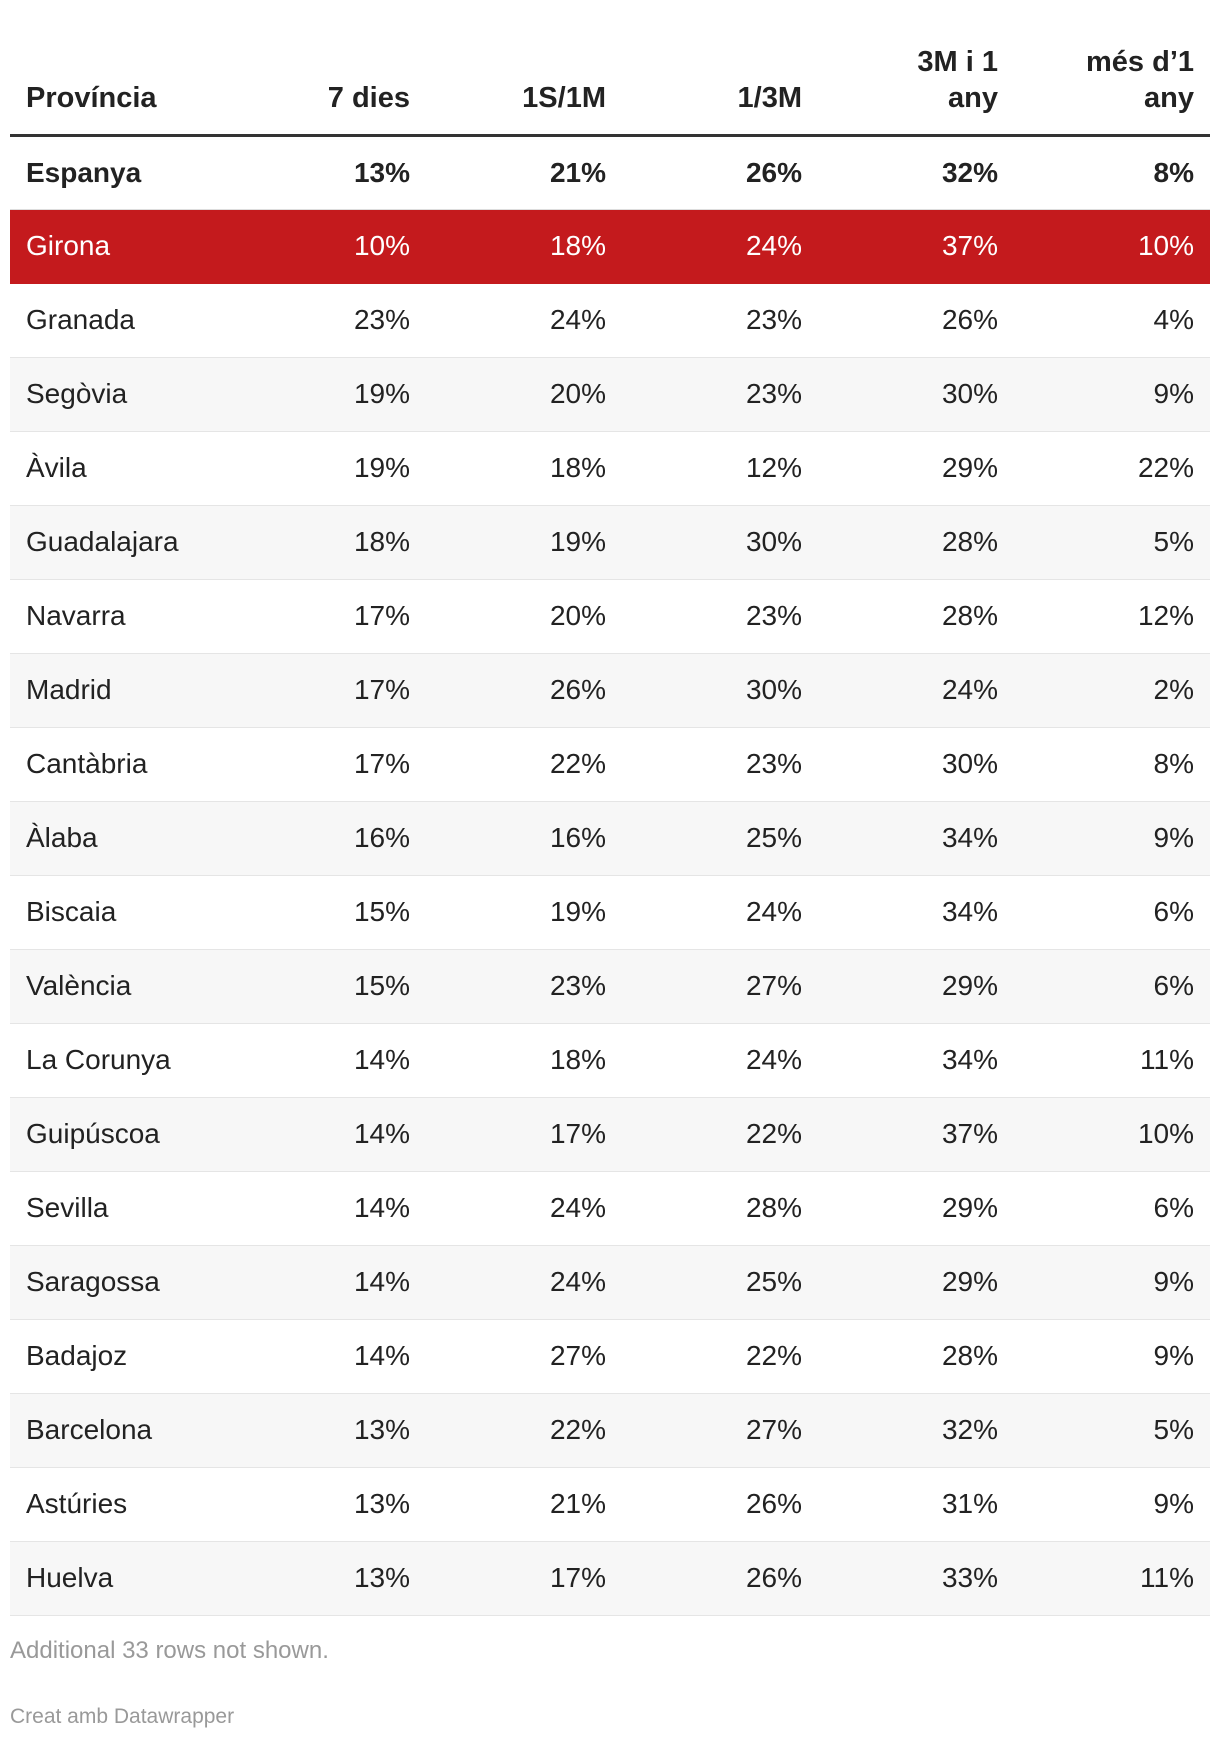  I want to click on column-header-3m-1-any-label: 3M i 1 any, so click(957, 79).